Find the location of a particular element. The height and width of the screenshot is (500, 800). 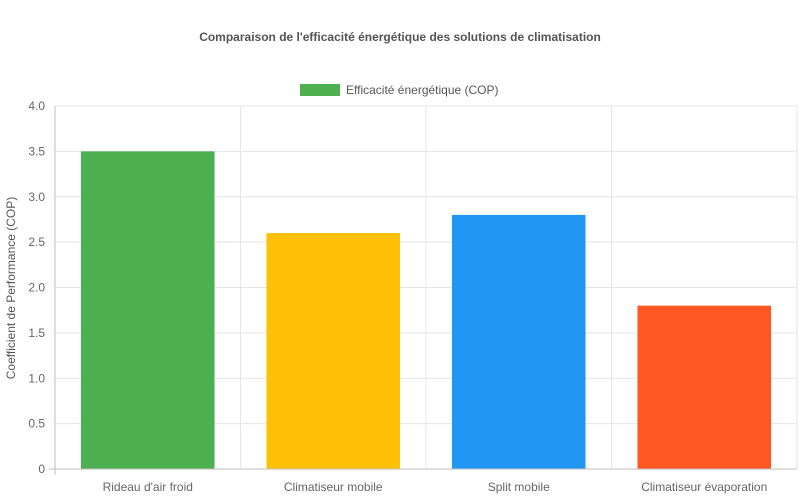

y-tick-labels: 0 0.5 1.0 1.5 2.0 2.5 3.0 3.5 4.0 is located at coordinates (36, 287).